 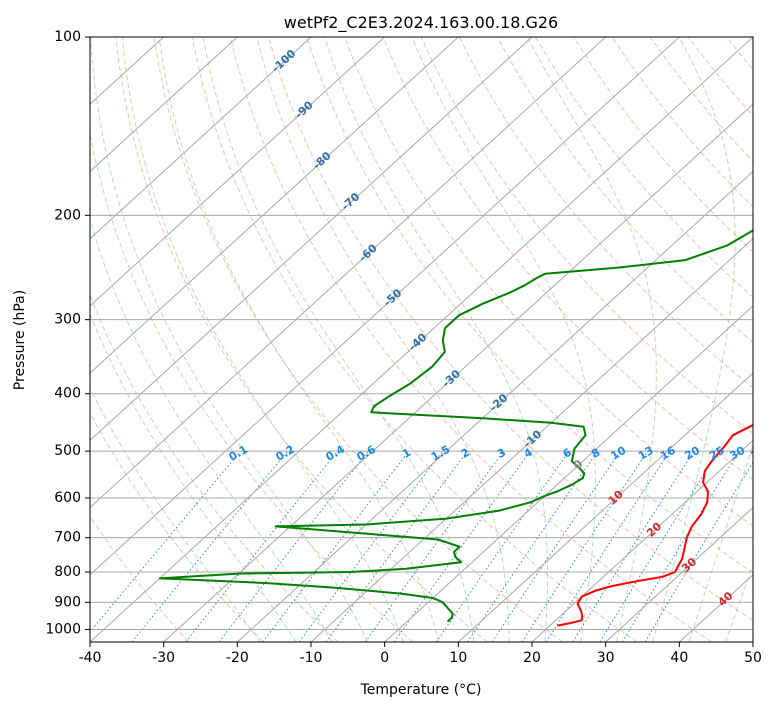 I want to click on y-tick-label: 700, so click(x=67, y=538).